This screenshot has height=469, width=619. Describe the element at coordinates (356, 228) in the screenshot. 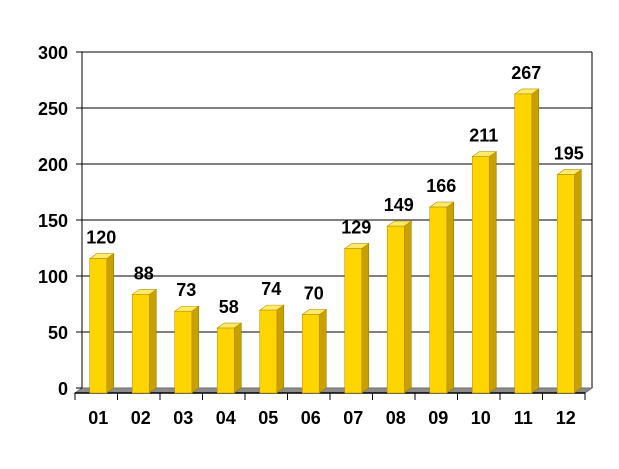

I see `data-label: 129` at that location.